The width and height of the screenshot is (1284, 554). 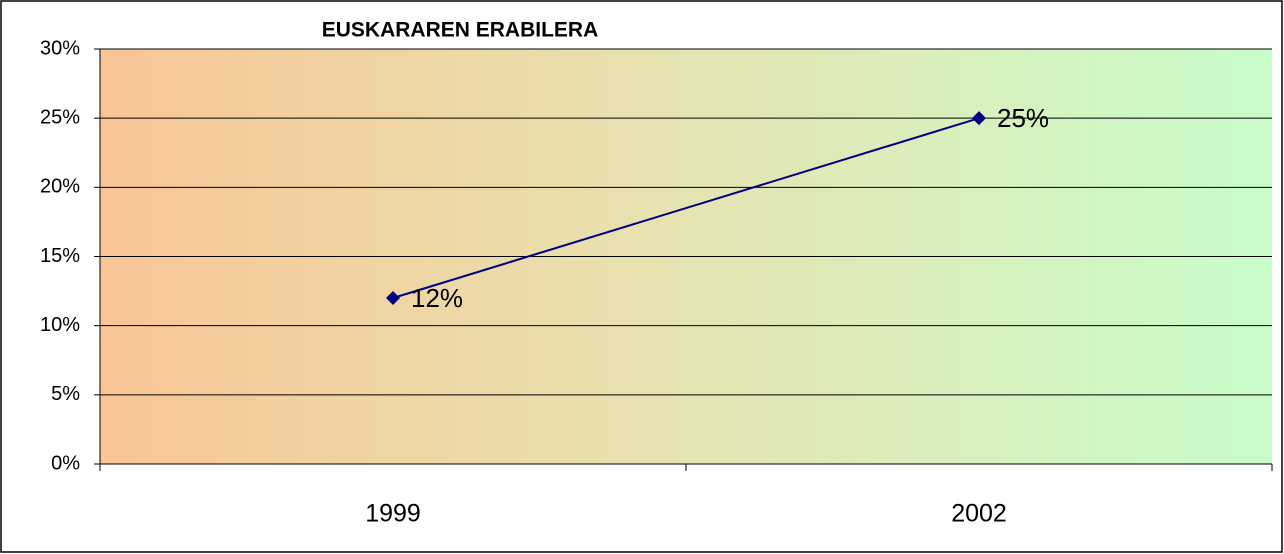 What do you see at coordinates (437, 298) in the screenshot?
I see `data-label: 12%` at bounding box center [437, 298].